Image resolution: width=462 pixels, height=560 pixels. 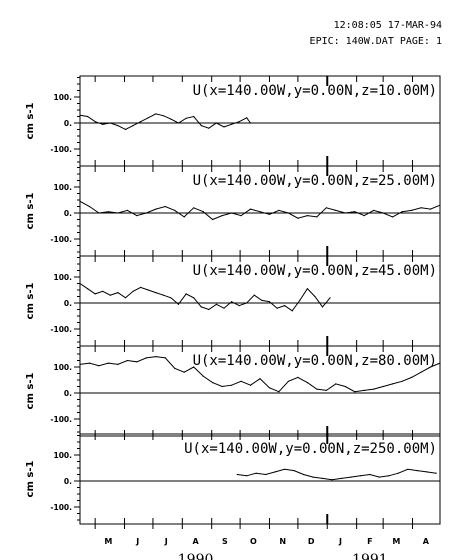 I want to click on header-timestamp: 12:08:05 17-MAR-94, so click(x=388, y=25).